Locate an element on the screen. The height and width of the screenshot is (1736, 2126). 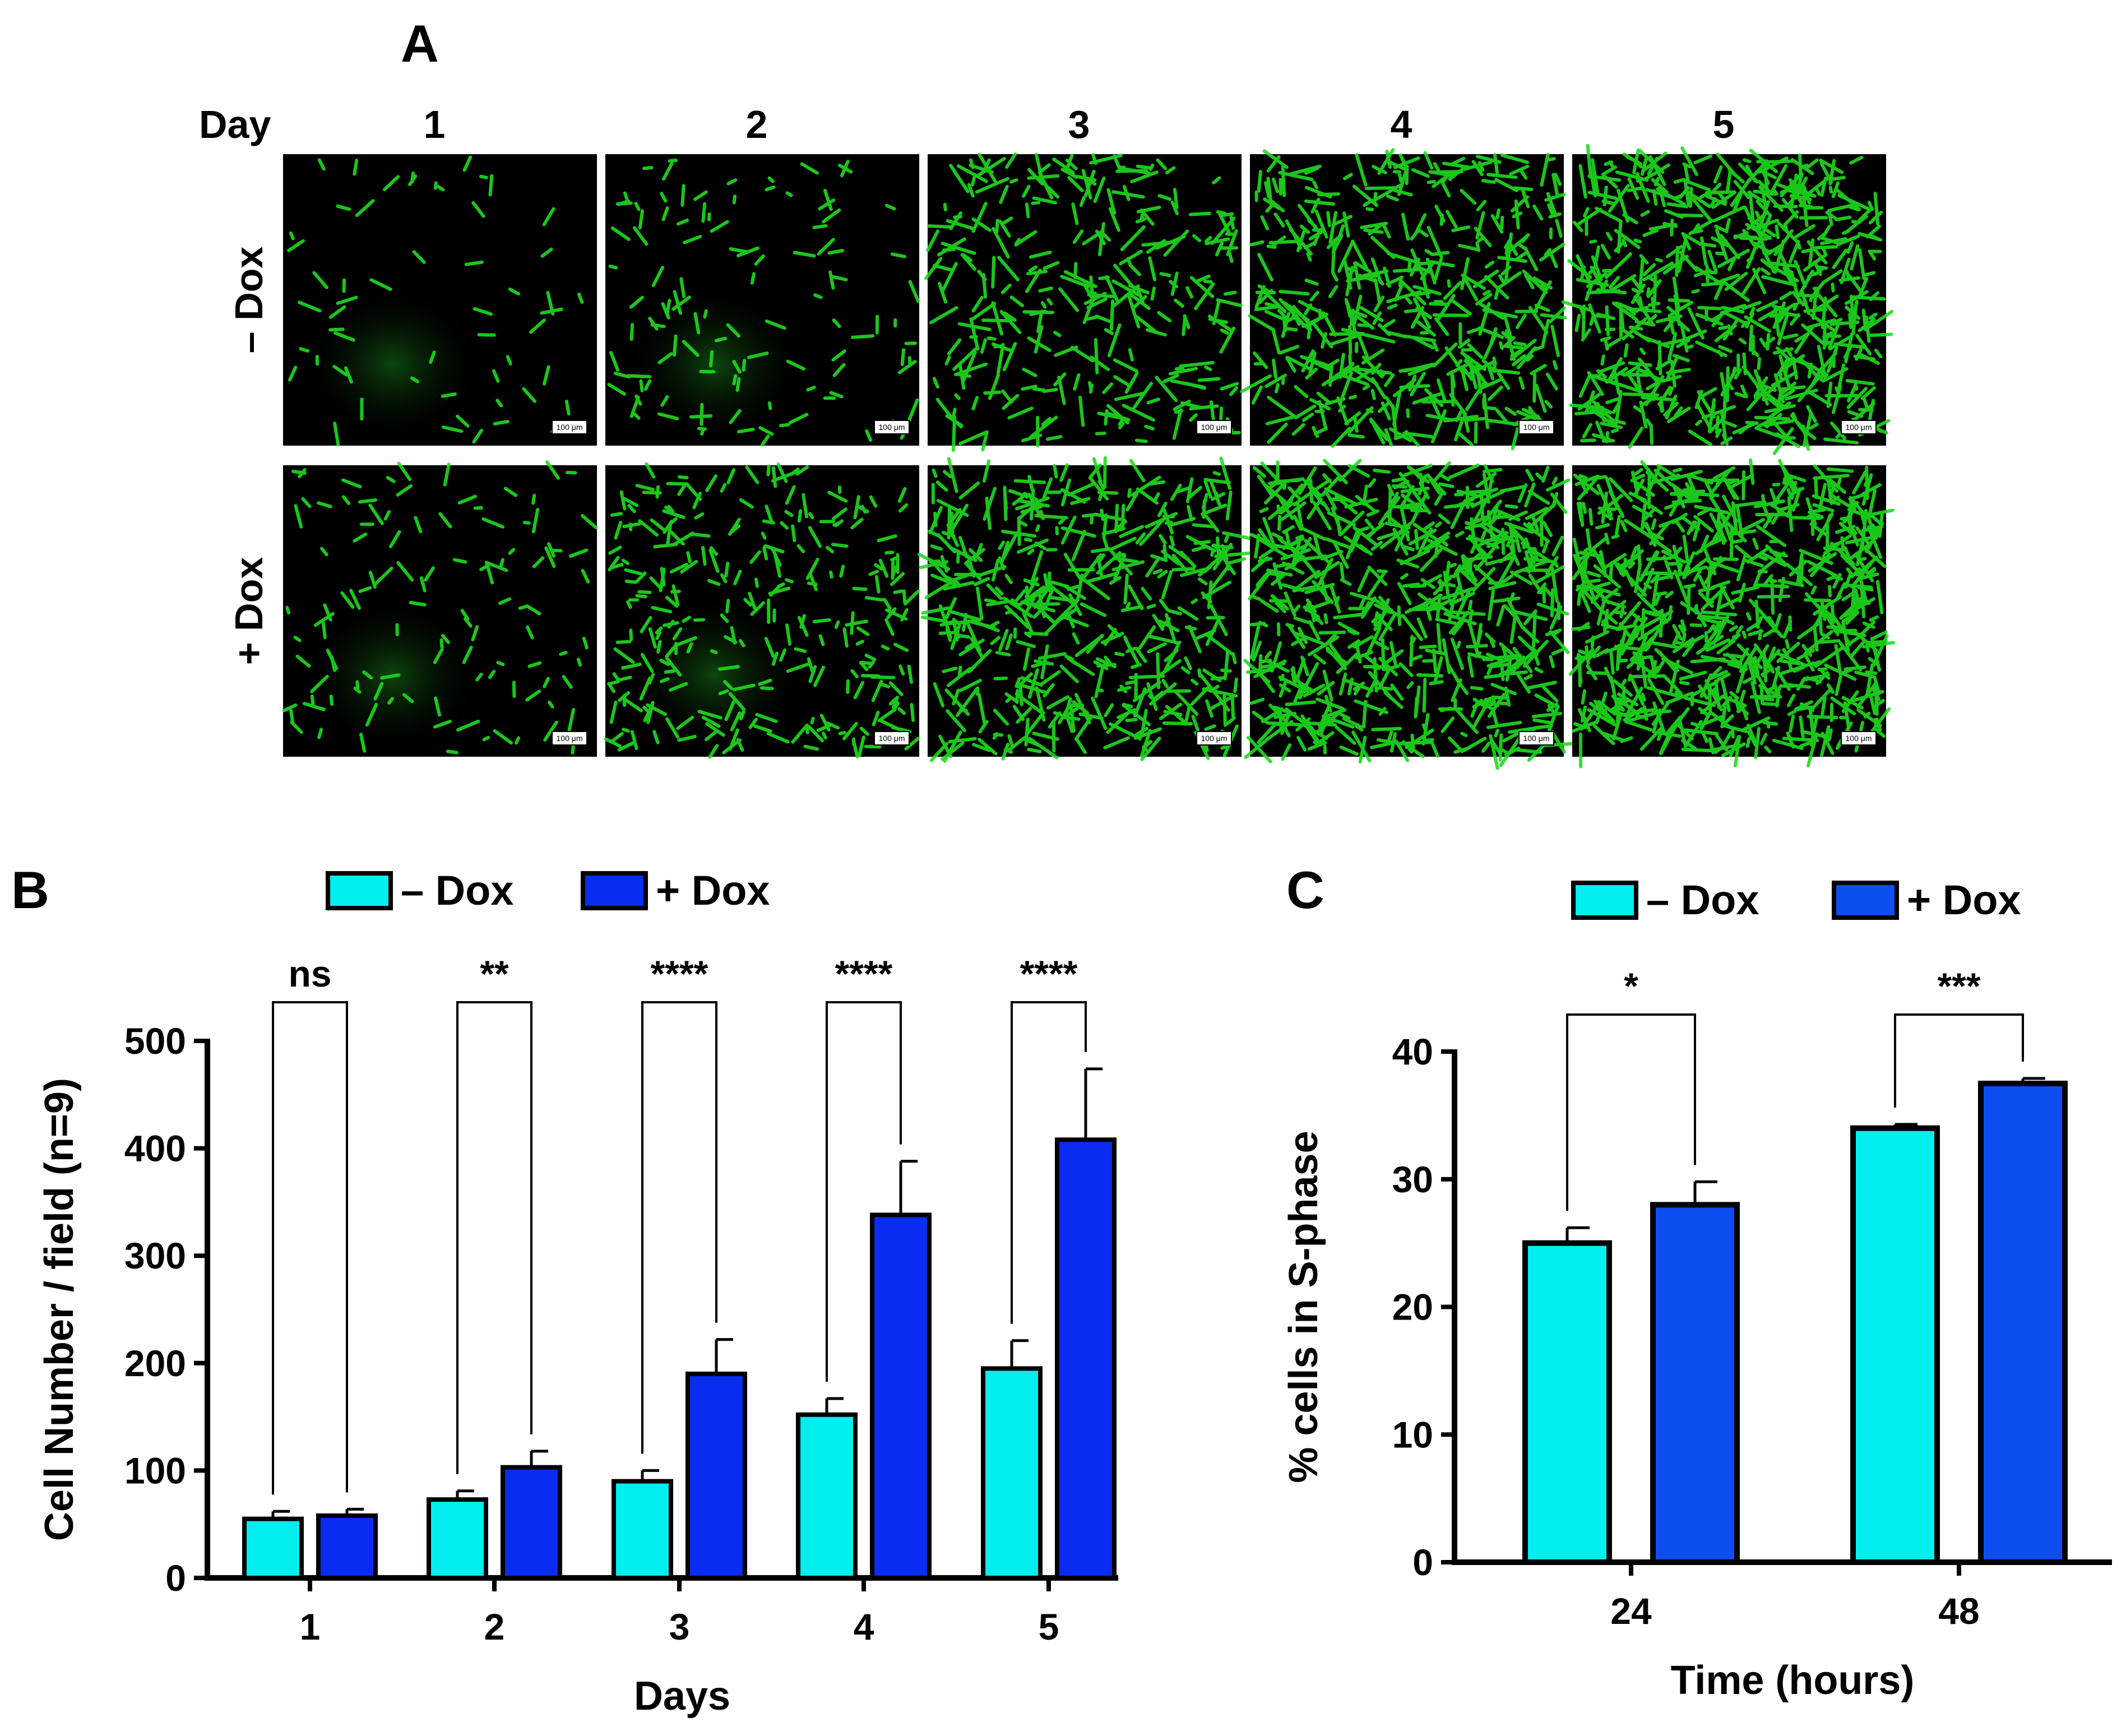
row-labels: – Dox + Dox is located at coordinates (249, 456).